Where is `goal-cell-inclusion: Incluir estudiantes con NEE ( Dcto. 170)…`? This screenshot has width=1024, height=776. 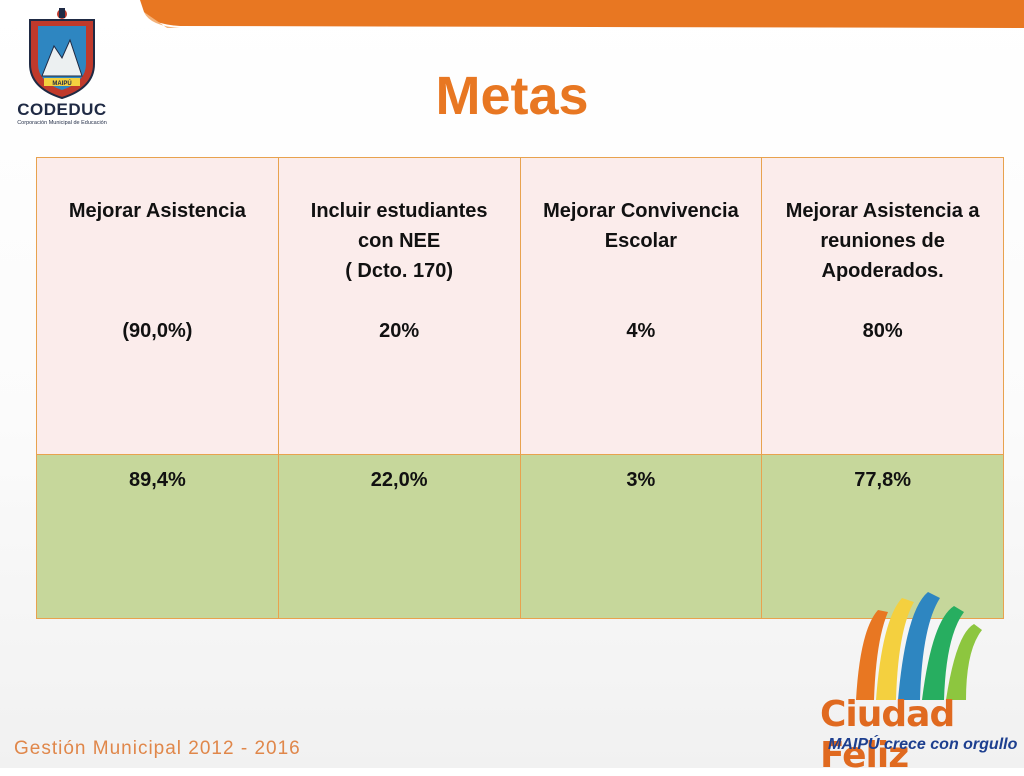 goal-cell-inclusion: Incluir estudiantes con NEE ( Dcto. 170)… is located at coordinates (399, 306).